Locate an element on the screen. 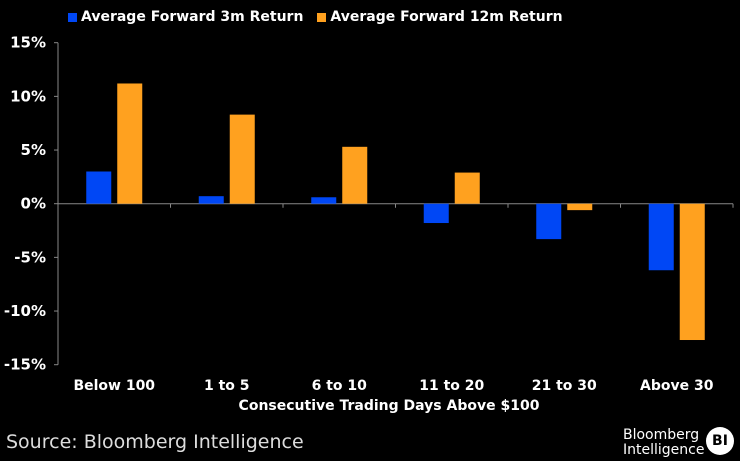  x-tick-label: 1 to 5 is located at coordinates (227, 386).